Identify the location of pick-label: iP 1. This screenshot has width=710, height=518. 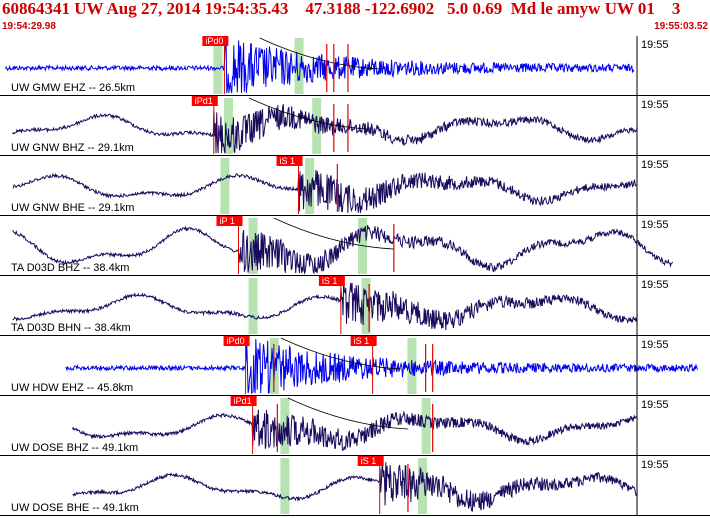
(227, 221).